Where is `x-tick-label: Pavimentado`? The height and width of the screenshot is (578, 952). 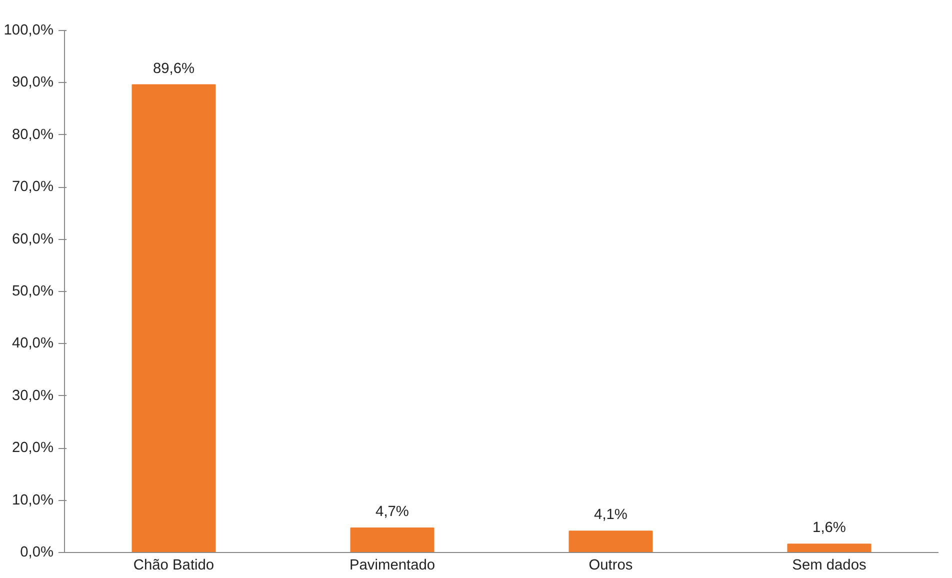
x-tick-label: Pavimentado is located at coordinates (392, 566).